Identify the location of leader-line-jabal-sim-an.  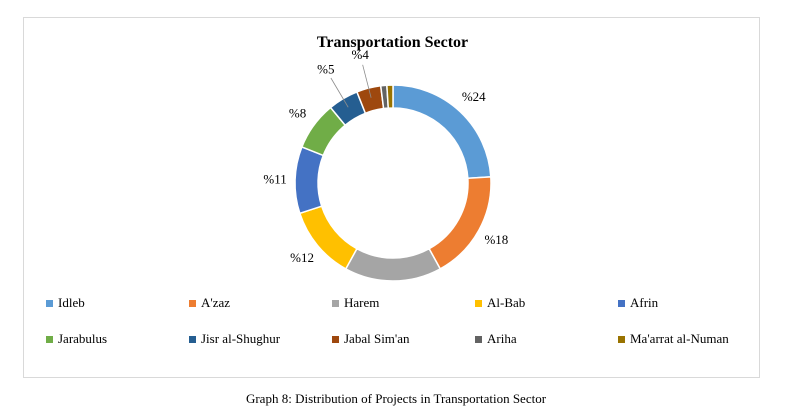
(367, 81).